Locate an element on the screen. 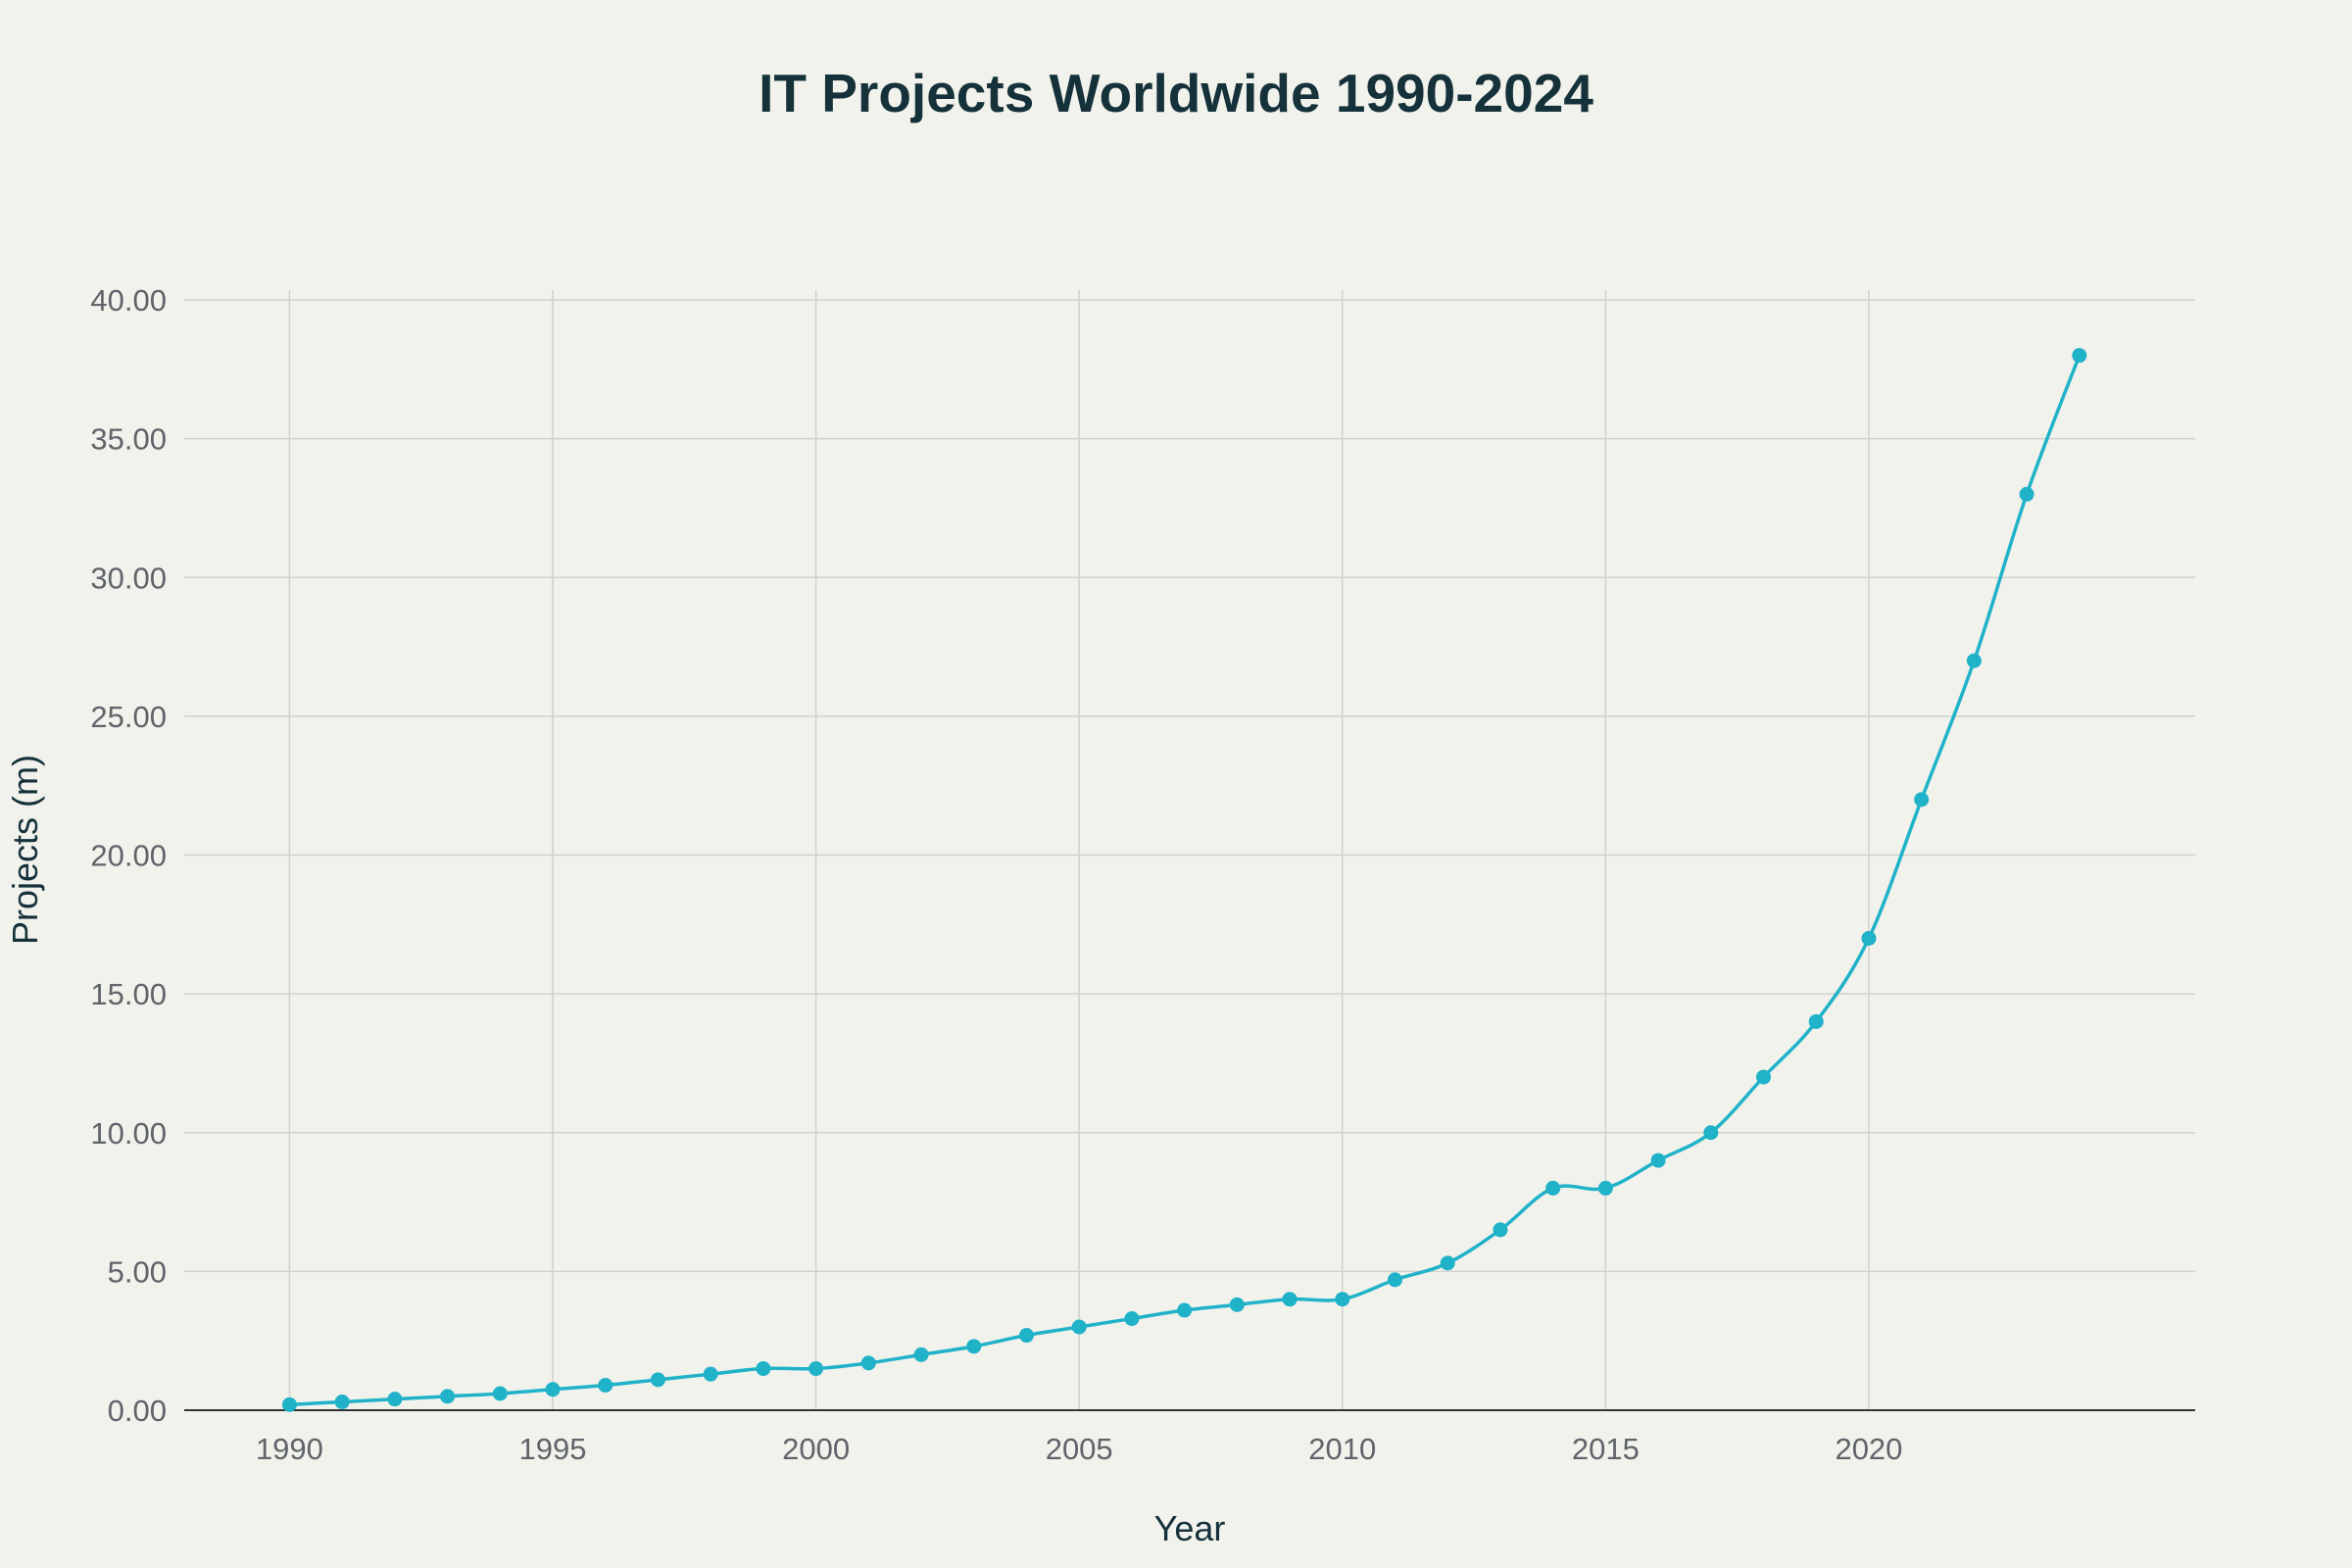  x-tick-label: 2020 is located at coordinates (1868, 1449).